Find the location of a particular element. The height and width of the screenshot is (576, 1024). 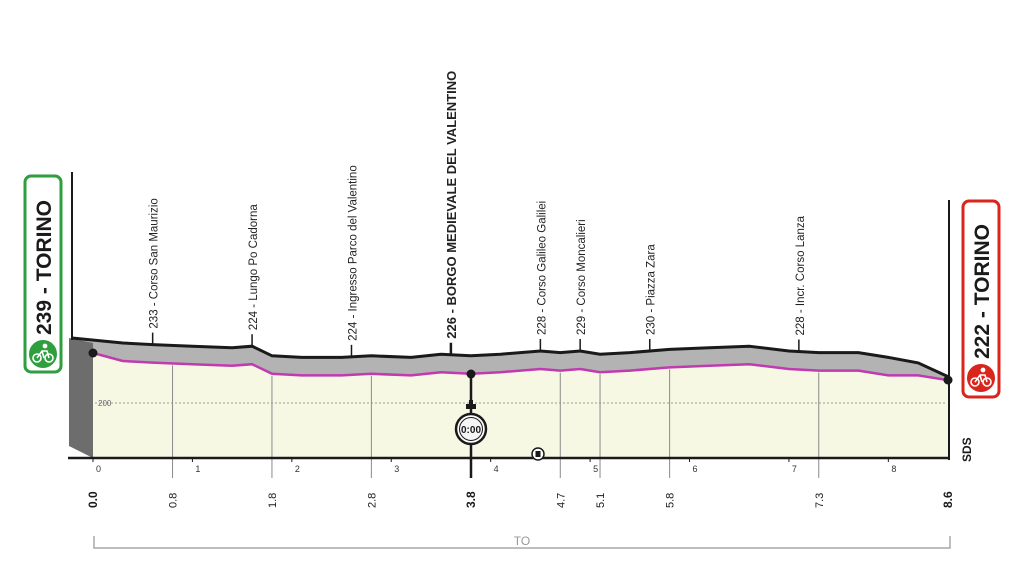

axis-tick-label-6: 6 is located at coordinates (695, 469).